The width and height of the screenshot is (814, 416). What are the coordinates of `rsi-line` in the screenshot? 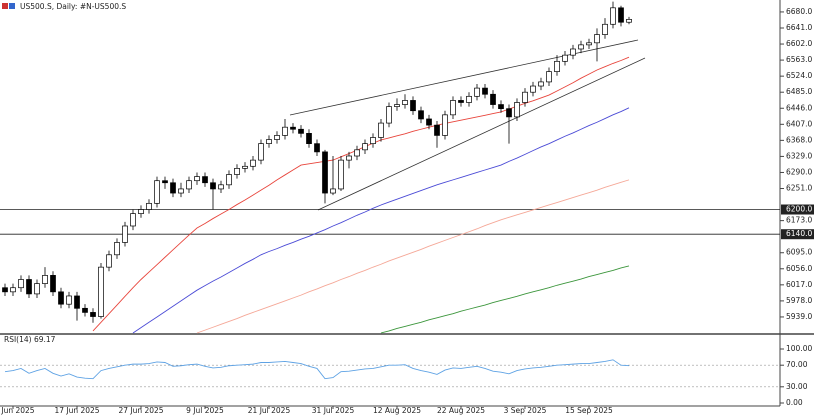 It's located at (317, 369).